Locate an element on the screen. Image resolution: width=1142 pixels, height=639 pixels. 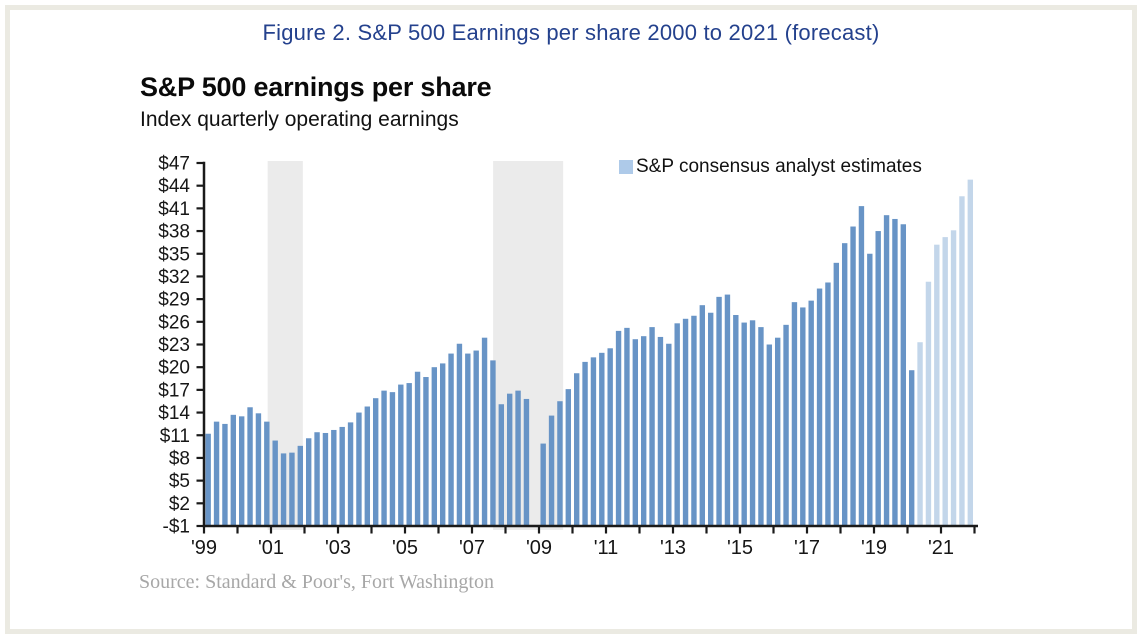
bar-2009Q2 is located at coordinates (551, 470).